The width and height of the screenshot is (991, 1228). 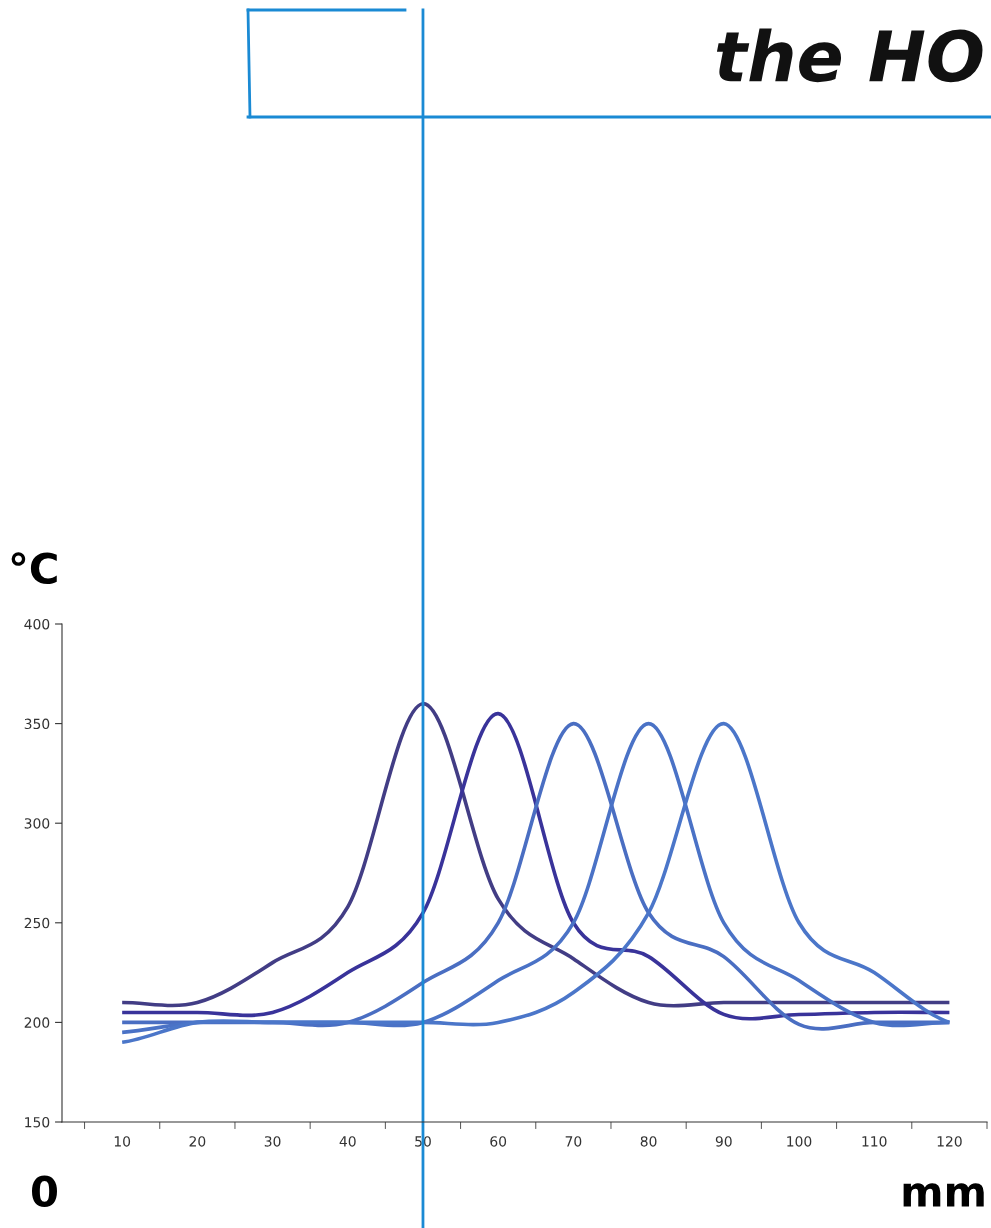 What do you see at coordinates (44, 1191) in the screenshot?
I see `text: 0` at bounding box center [44, 1191].